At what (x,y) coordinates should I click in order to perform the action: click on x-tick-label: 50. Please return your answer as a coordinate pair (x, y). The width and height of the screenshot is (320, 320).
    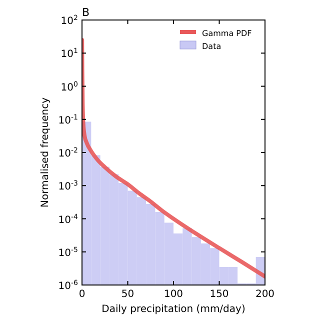
    Looking at the image, I should click on (127, 294).